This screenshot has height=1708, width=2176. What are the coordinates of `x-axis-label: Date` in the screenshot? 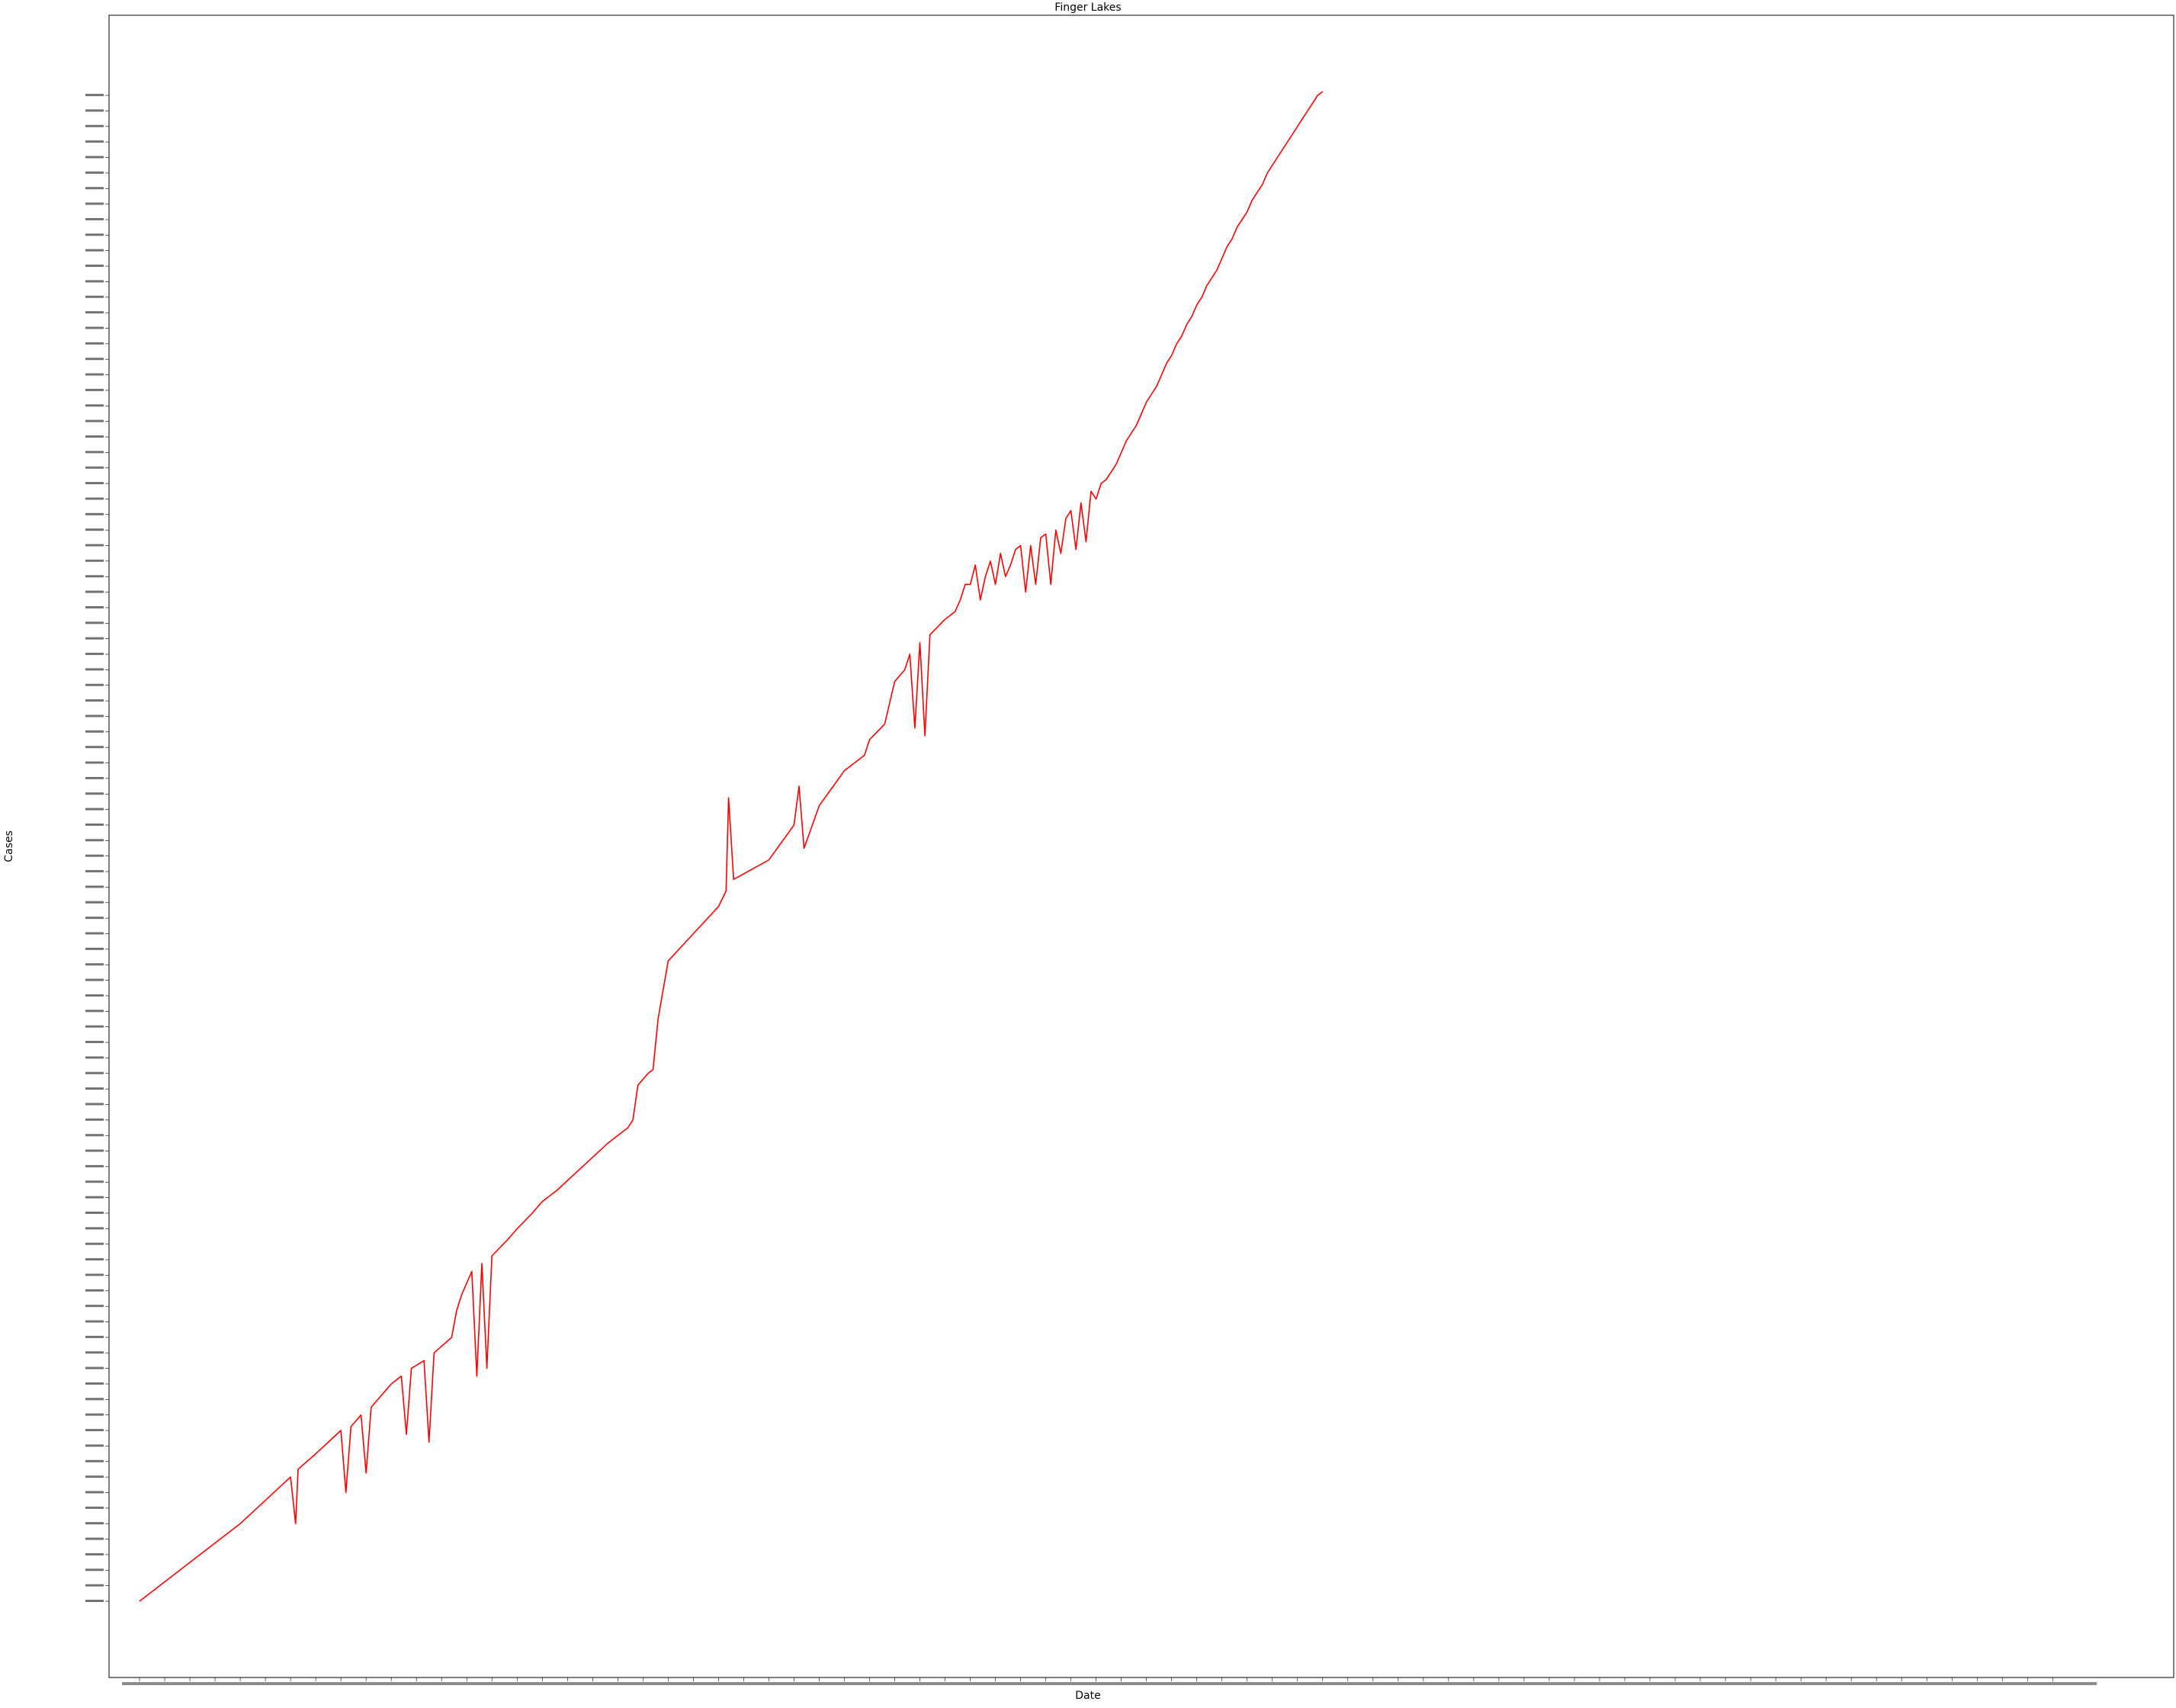 It's located at (1088, 1696).